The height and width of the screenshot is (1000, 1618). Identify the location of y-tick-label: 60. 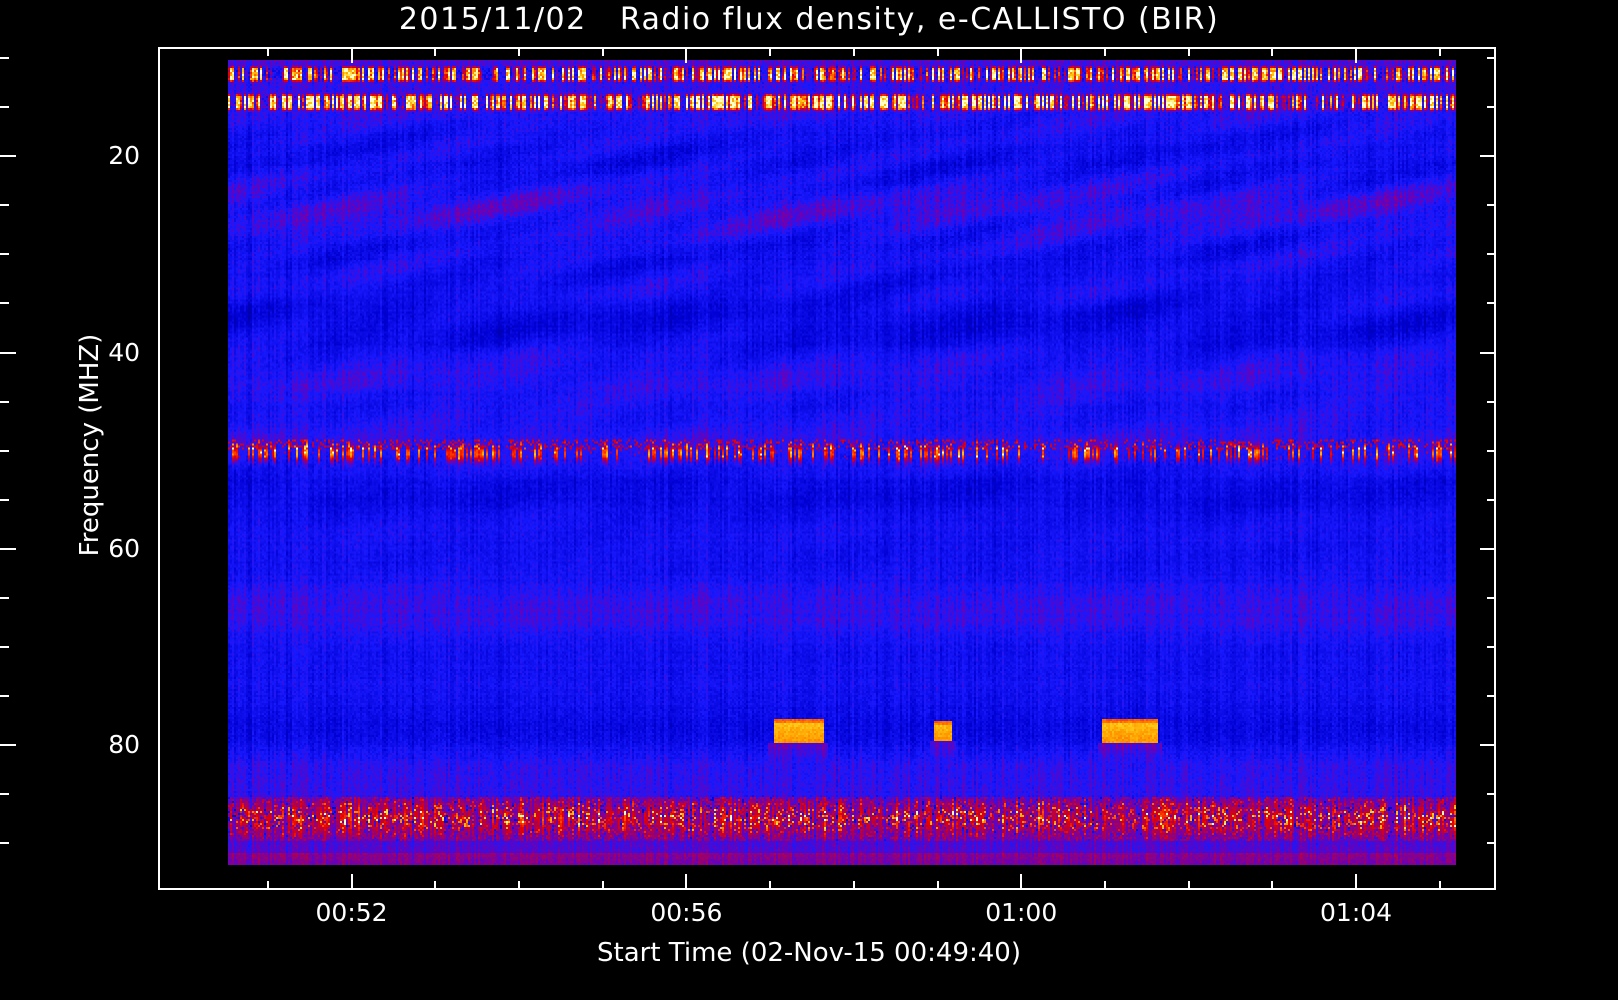
(124, 548).